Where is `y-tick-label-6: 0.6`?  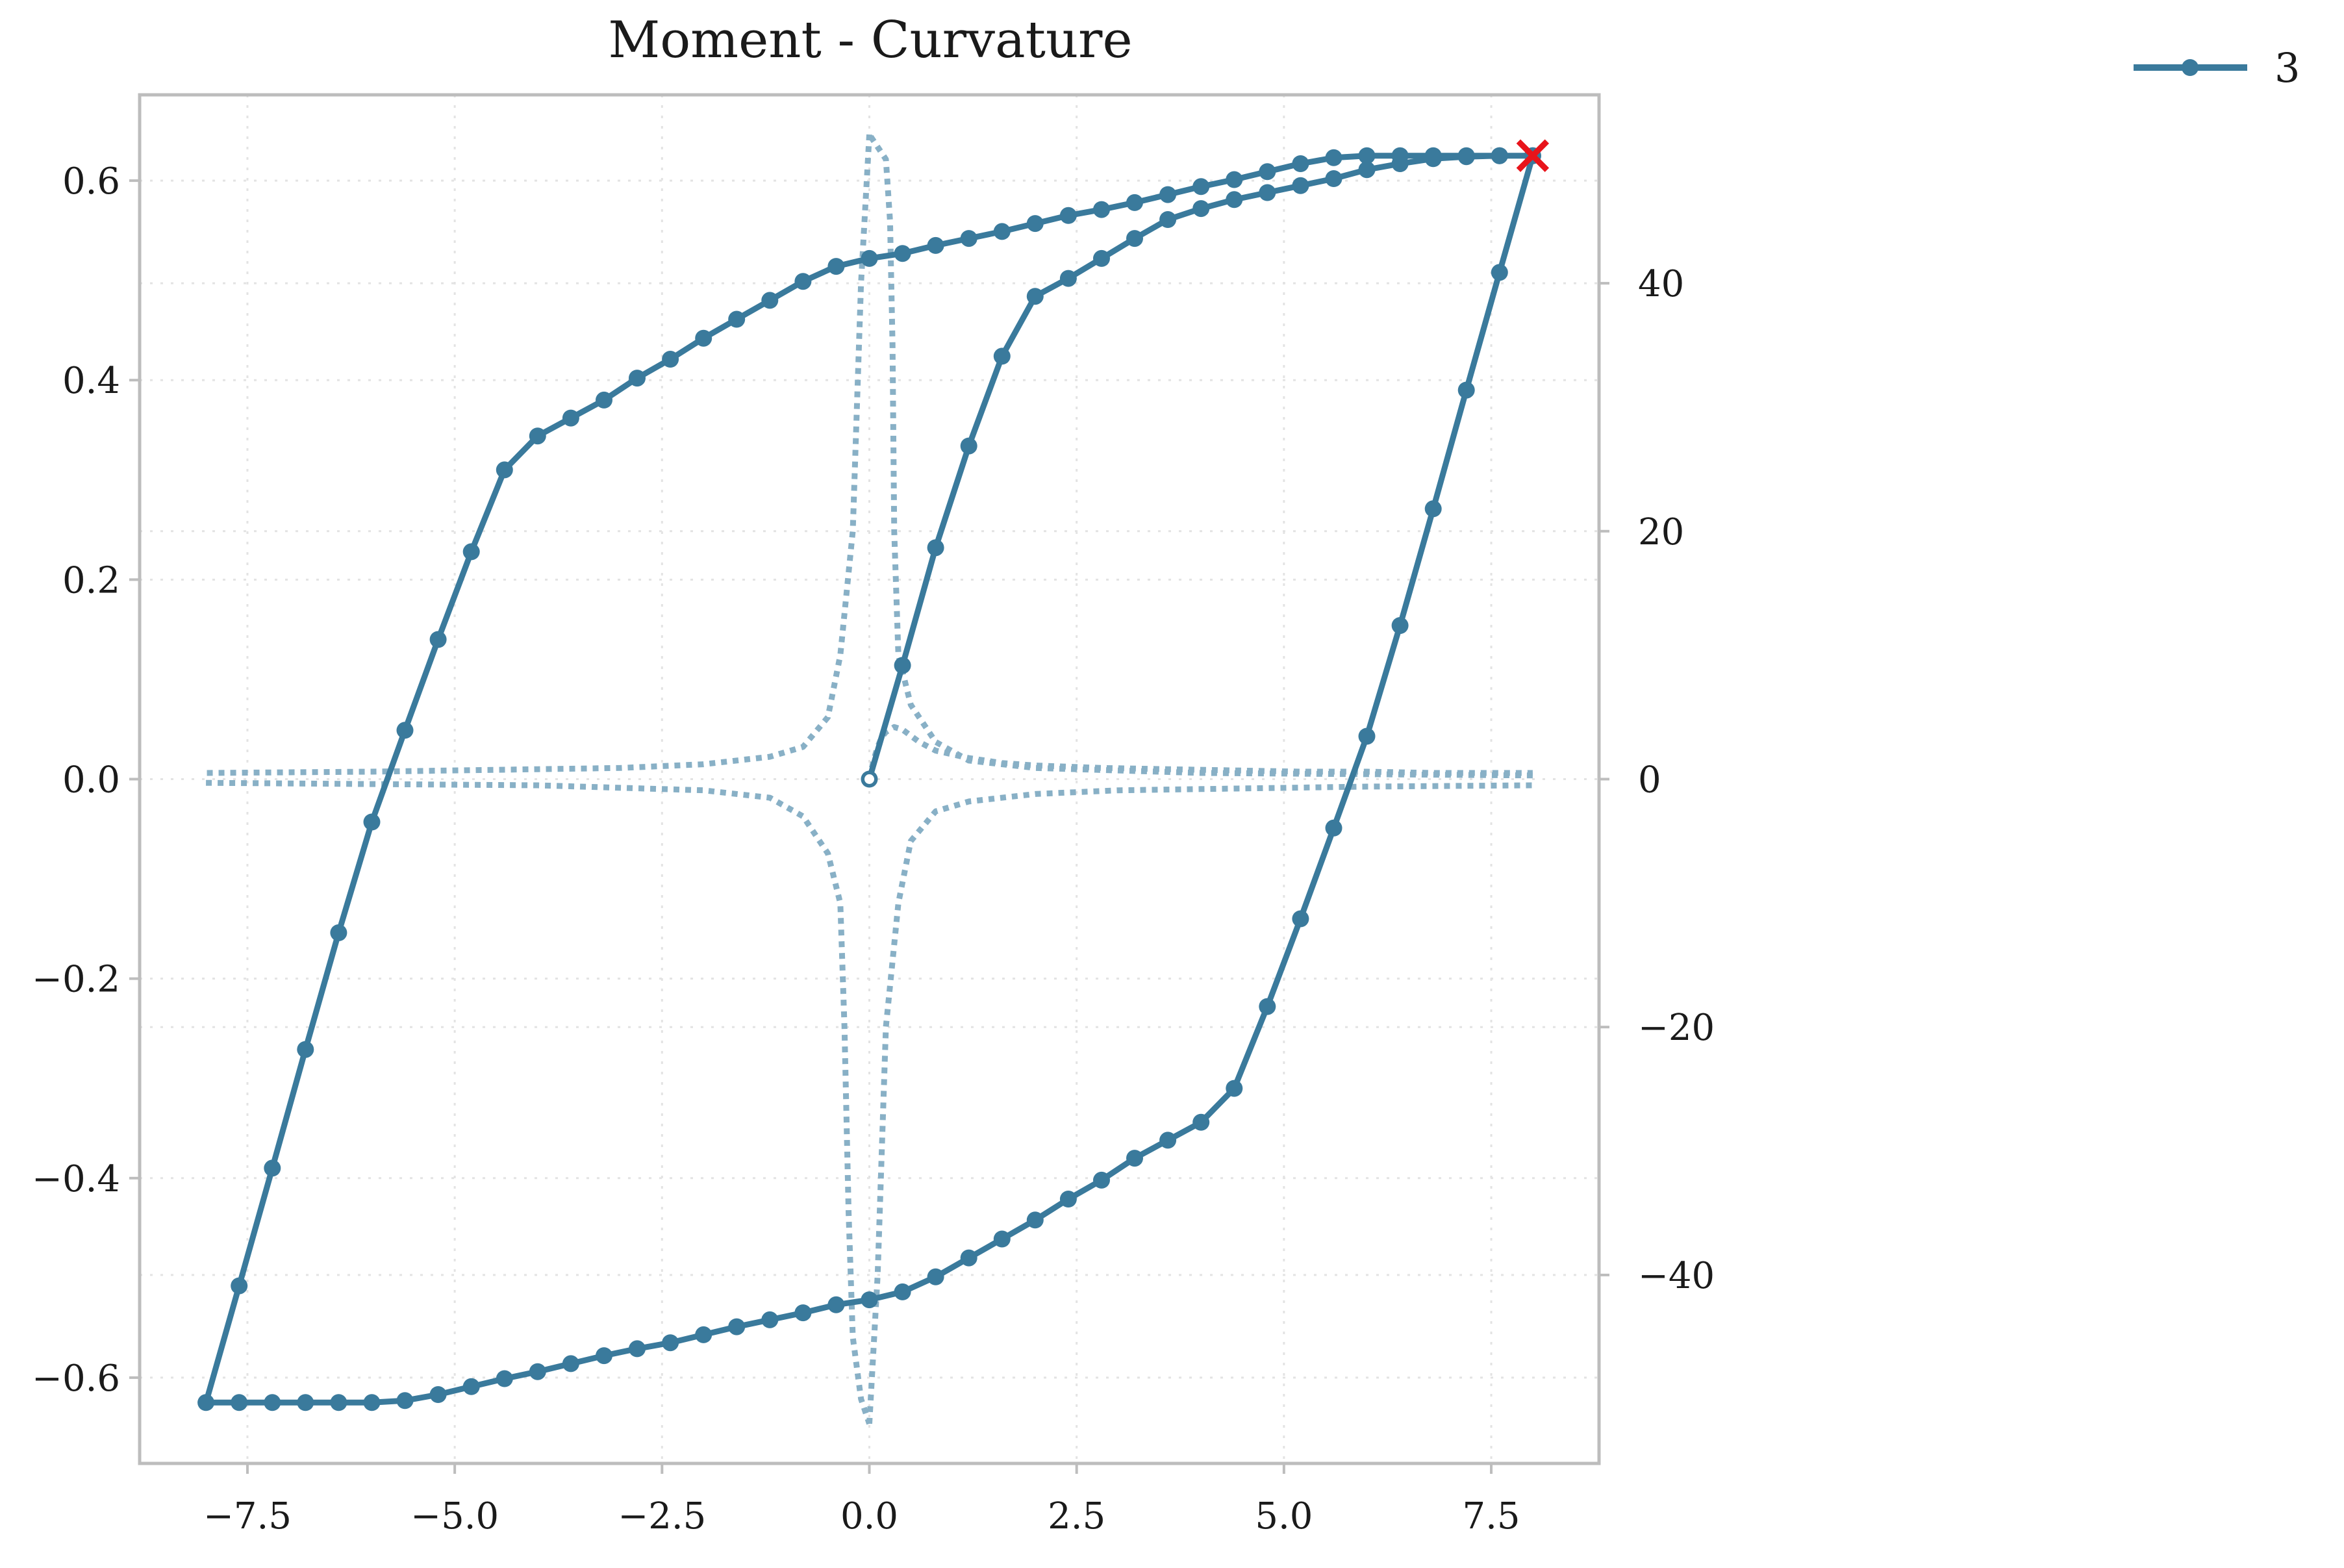 y-tick-label-6: 0.6 is located at coordinates (91, 181).